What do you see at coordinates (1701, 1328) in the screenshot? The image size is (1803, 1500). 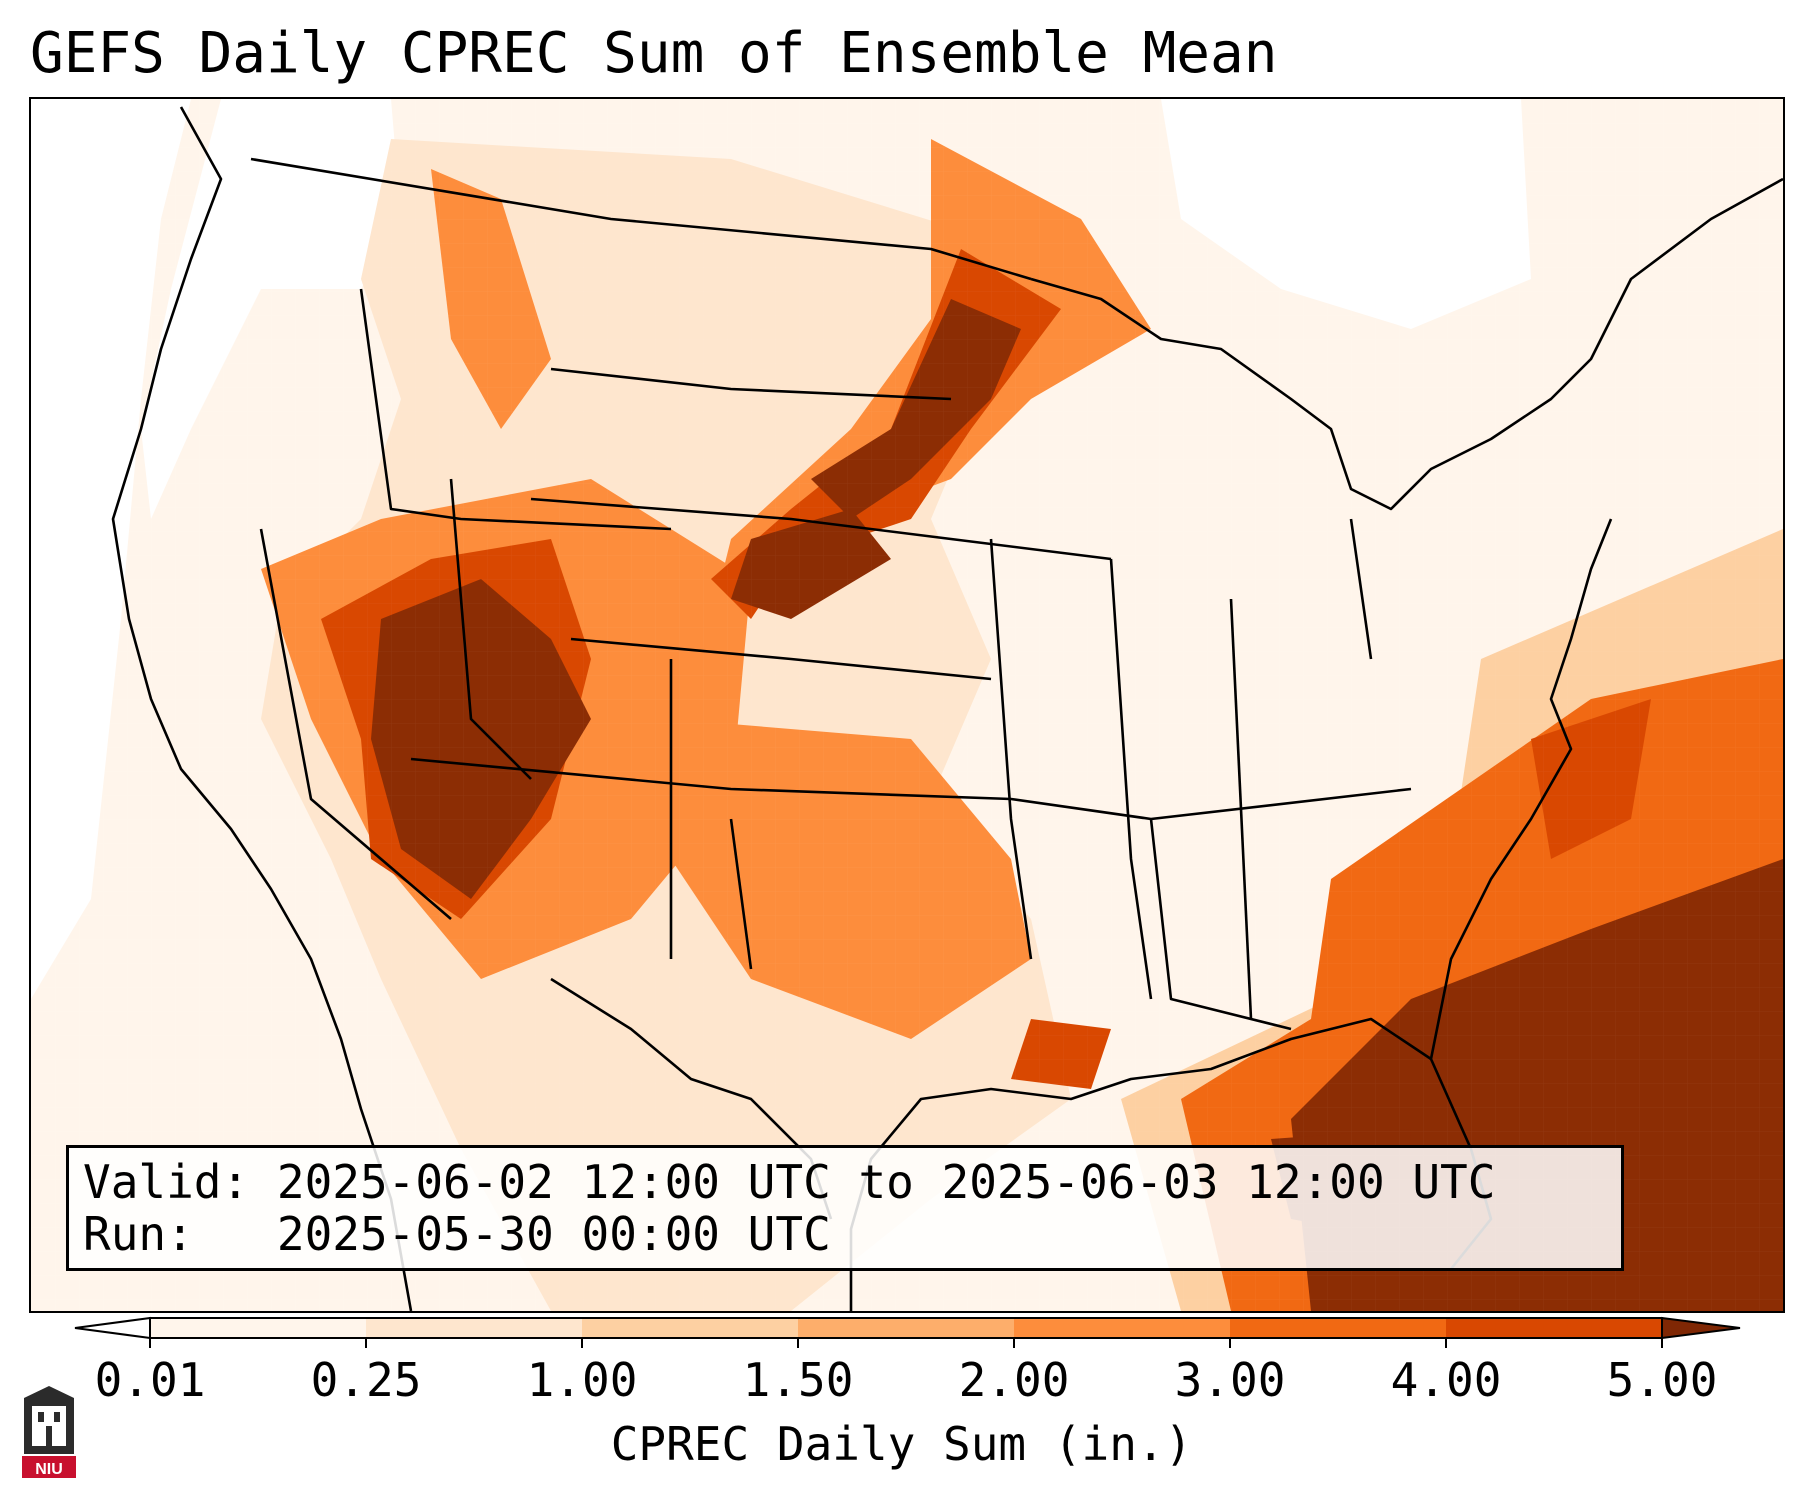 I see `colorbar-over-extend` at bounding box center [1701, 1328].